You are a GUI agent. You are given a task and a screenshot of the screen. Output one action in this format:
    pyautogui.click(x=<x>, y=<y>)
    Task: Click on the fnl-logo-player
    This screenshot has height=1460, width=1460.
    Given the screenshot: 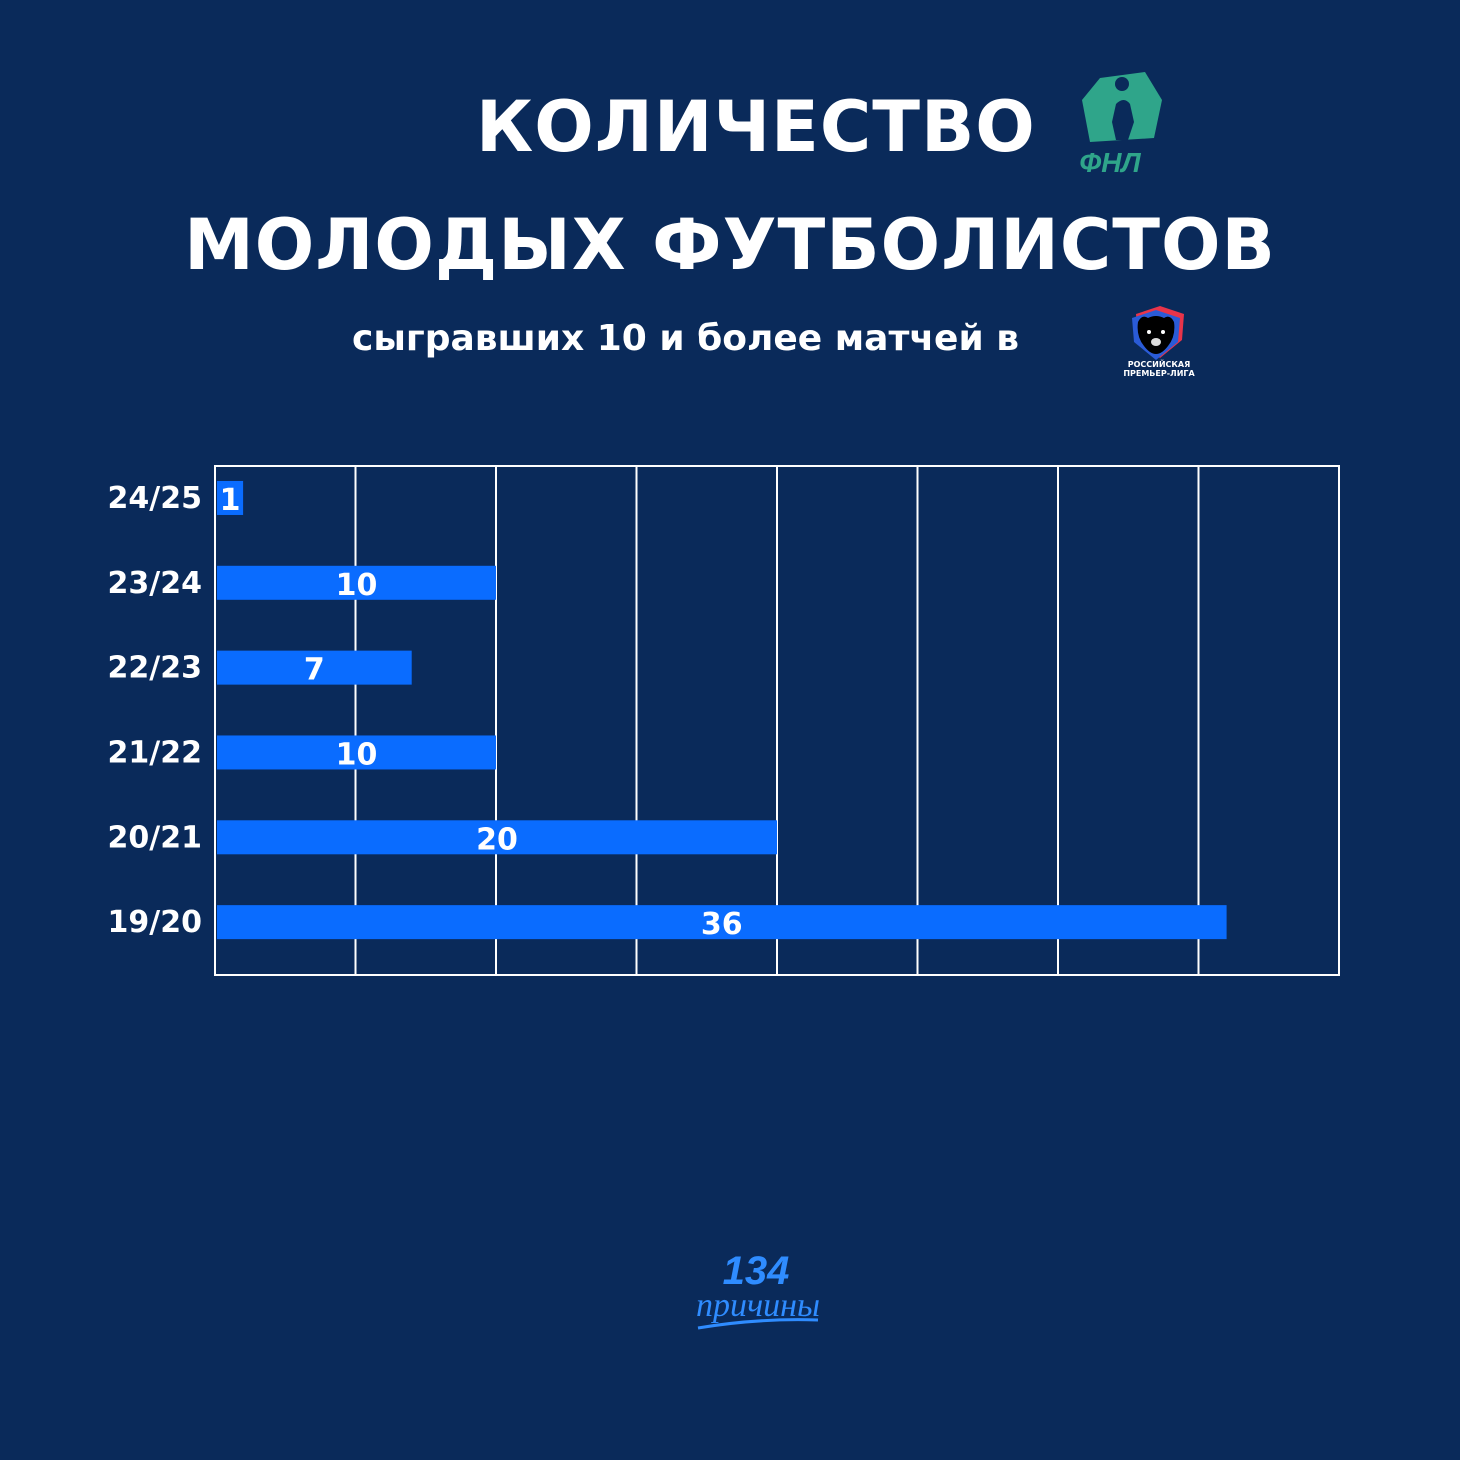 What is the action you would take?
    pyautogui.click(x=1123, y=120)
    